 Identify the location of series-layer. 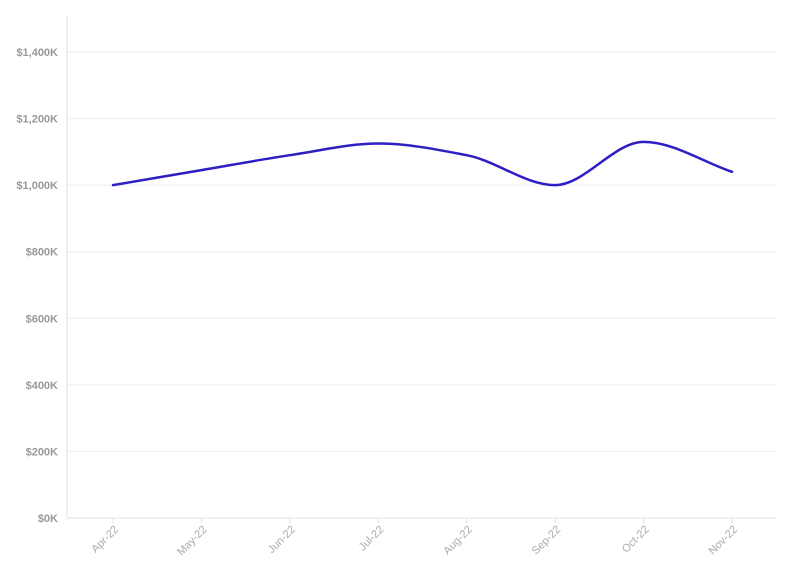
(422, 163).